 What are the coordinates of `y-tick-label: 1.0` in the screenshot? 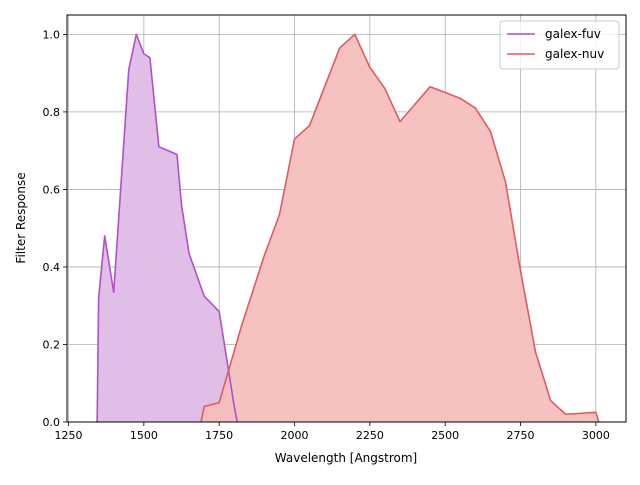 It's located at (52, 34).